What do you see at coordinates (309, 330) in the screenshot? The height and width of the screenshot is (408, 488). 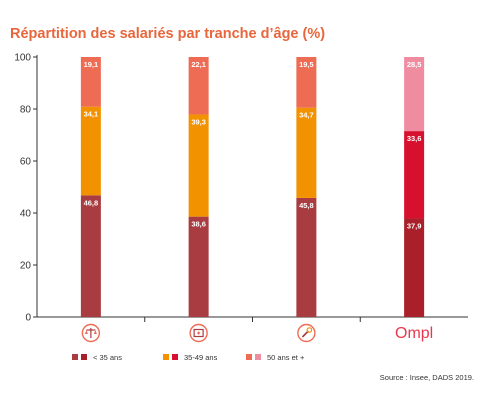 I see `icon-head` at bounding box center [309, 330].